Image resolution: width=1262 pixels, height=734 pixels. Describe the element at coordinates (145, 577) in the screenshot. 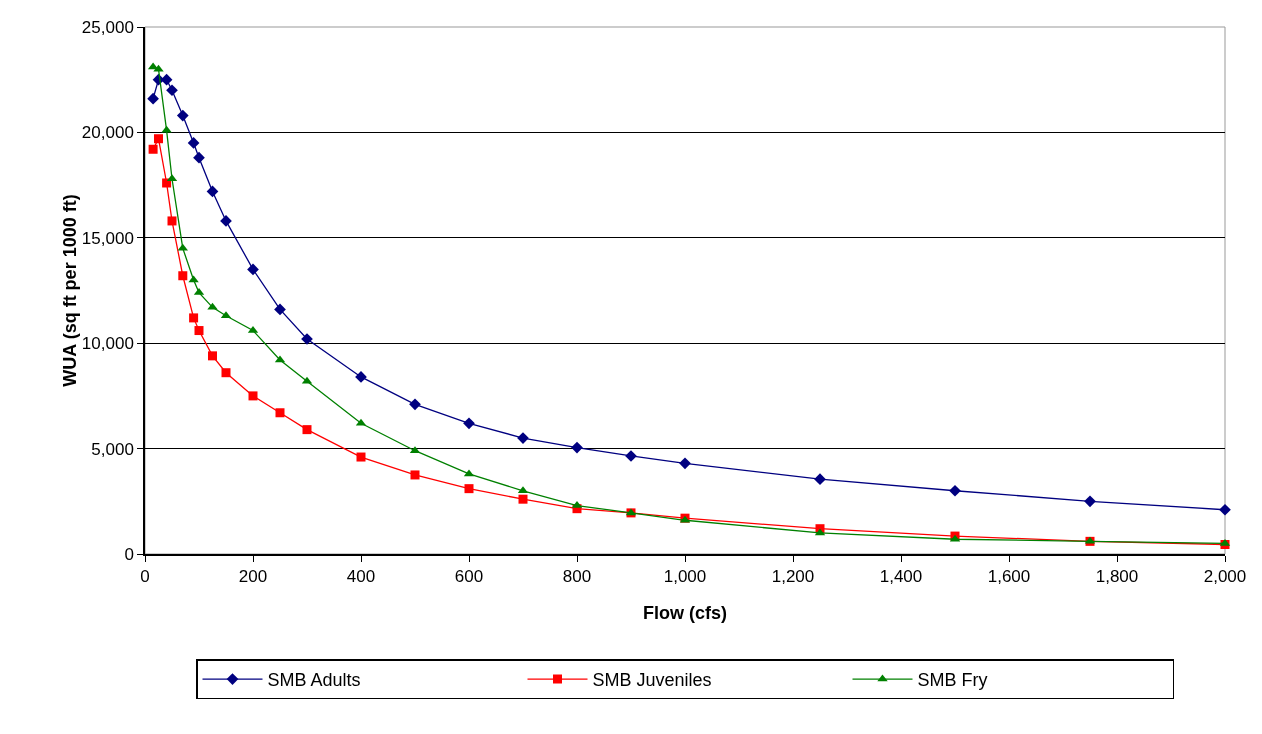

I see `x-tick-label: 0` at that location.